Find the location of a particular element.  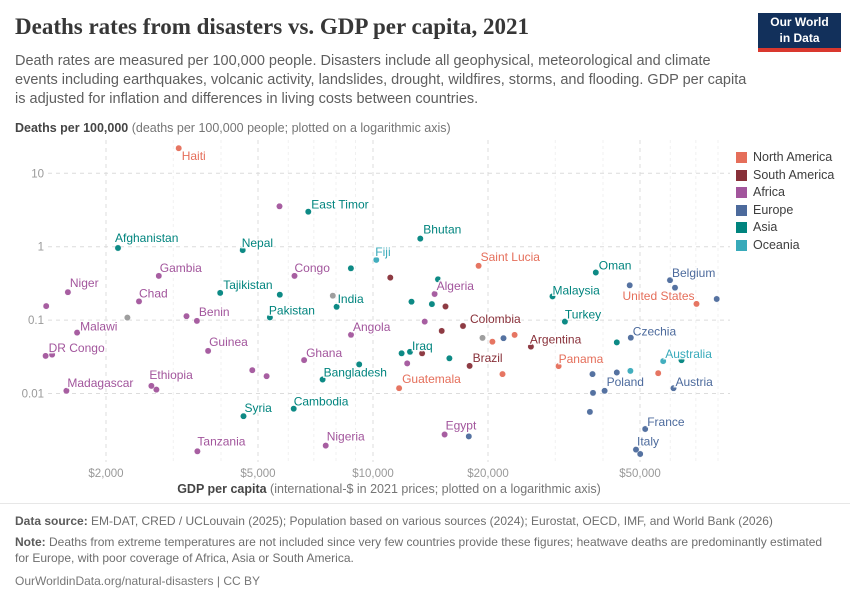

data-point-congo is located at coordinates (294, 276).